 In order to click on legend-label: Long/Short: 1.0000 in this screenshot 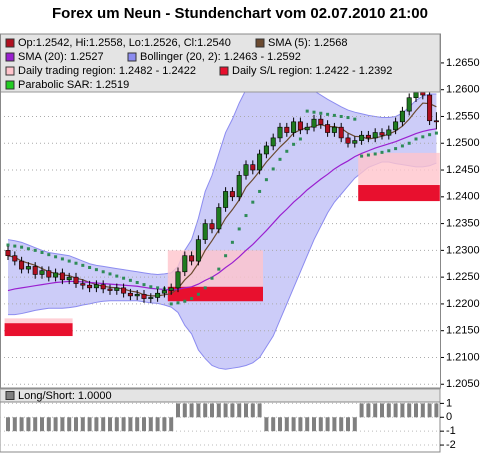, I will do `click(65, 396)`.